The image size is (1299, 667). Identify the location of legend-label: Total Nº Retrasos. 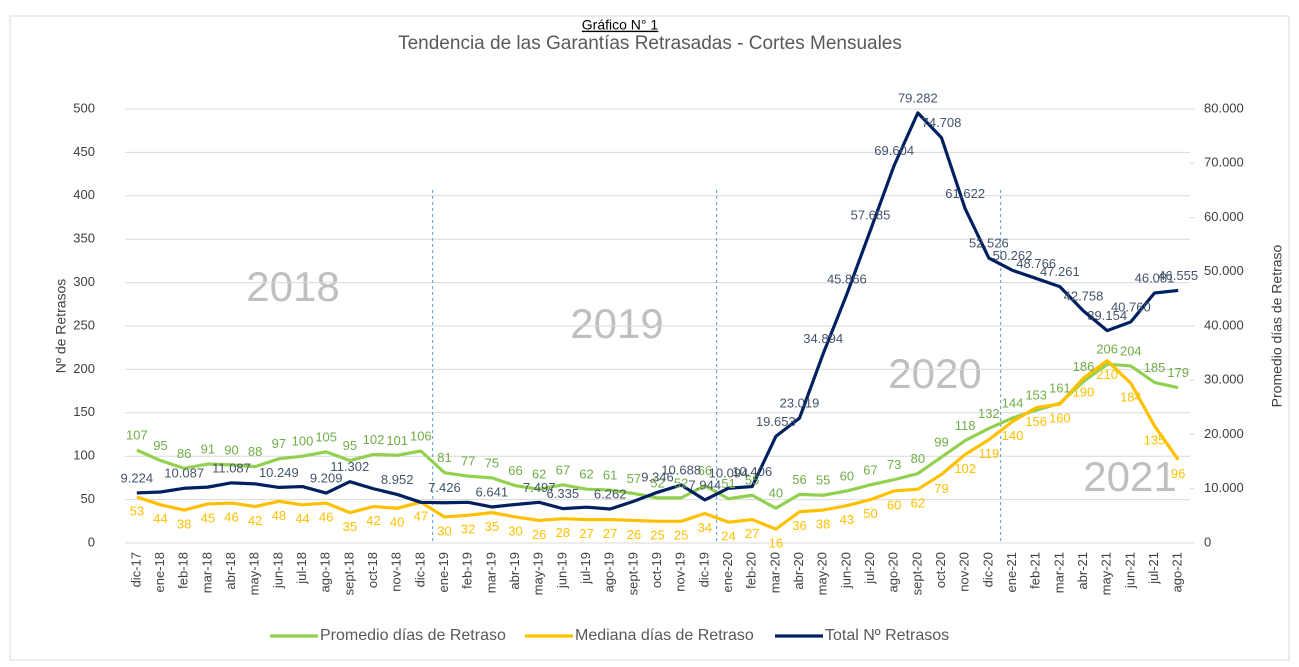
(887, 635).